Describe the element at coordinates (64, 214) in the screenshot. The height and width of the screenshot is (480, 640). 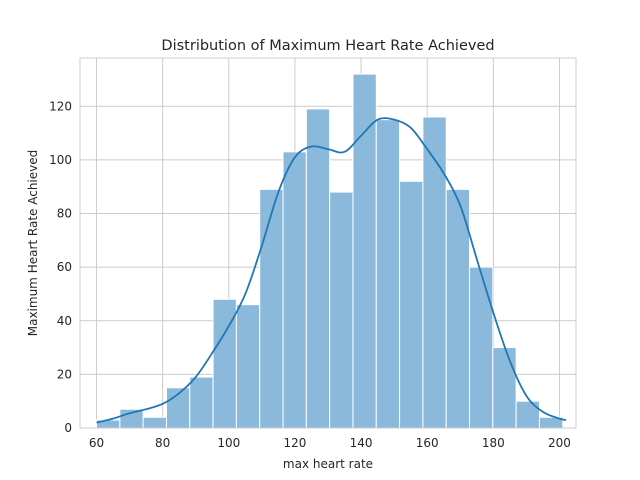
I see `y-tick-label: 80` at that location.